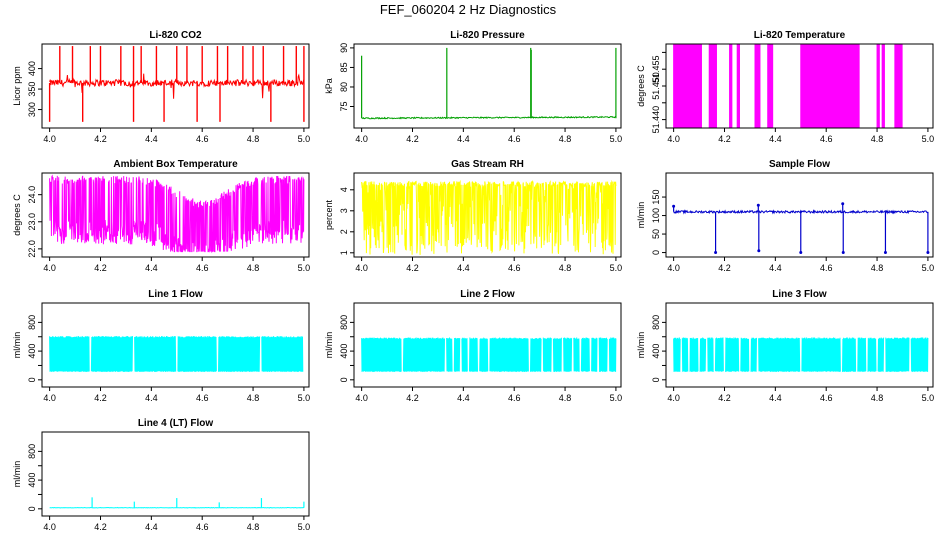 Image resolution: width=936 pixels, height=540 pixels. Describe the element at coordinates (175, 164) in the screenshot. I see `plot-title: Ambient Box Temperature` at that location.